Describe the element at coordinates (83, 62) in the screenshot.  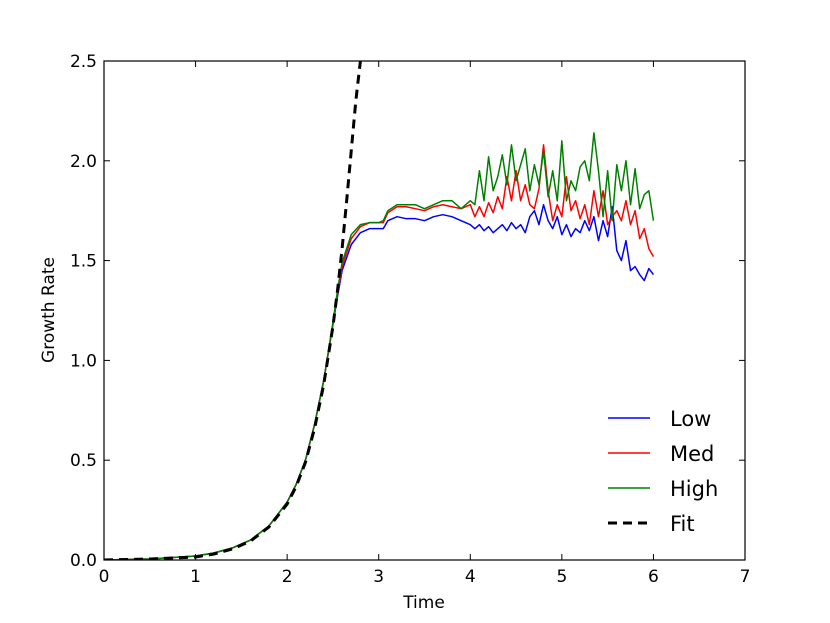
I see `y-tick-label: 2.5` at that location.